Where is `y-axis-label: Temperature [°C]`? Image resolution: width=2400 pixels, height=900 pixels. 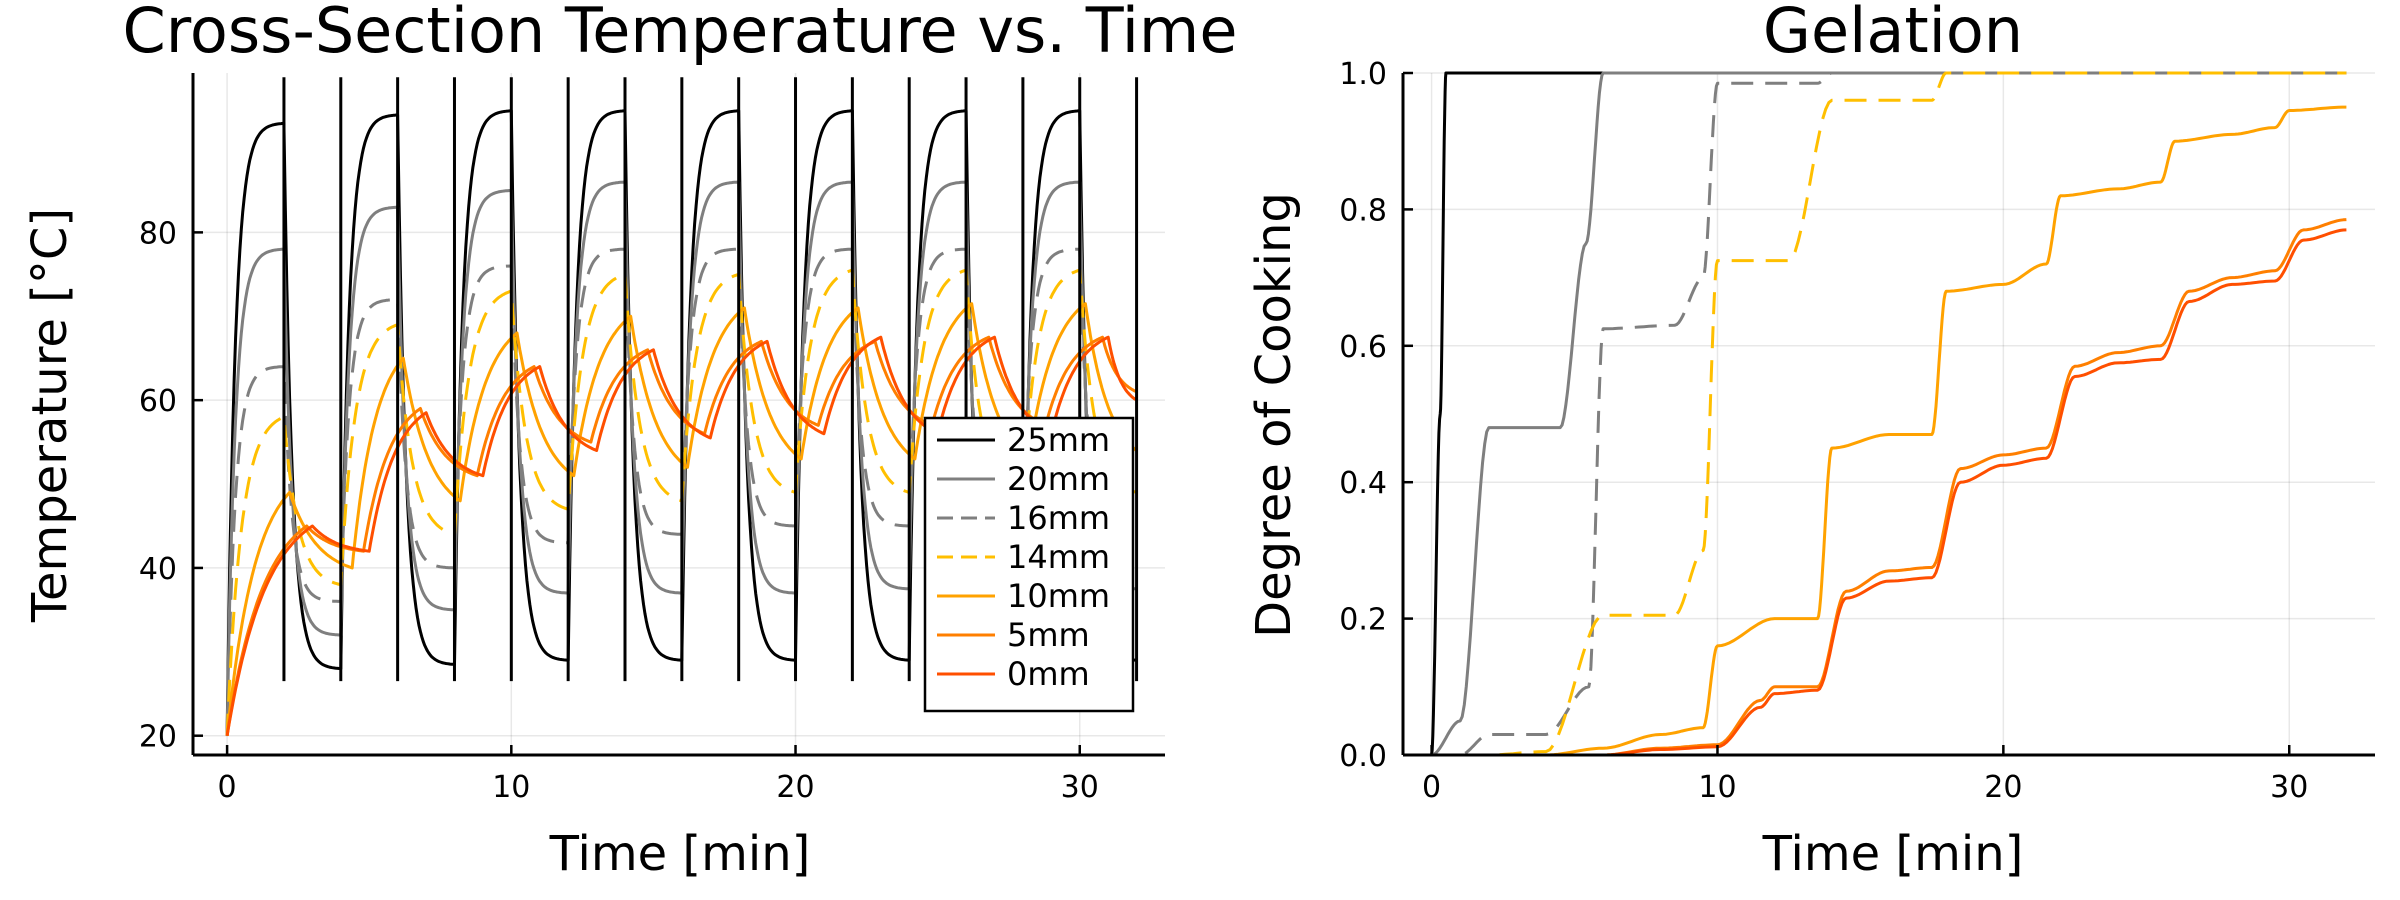 y-axis-label: Temperature [°C] is located at coordinates (50, 415).